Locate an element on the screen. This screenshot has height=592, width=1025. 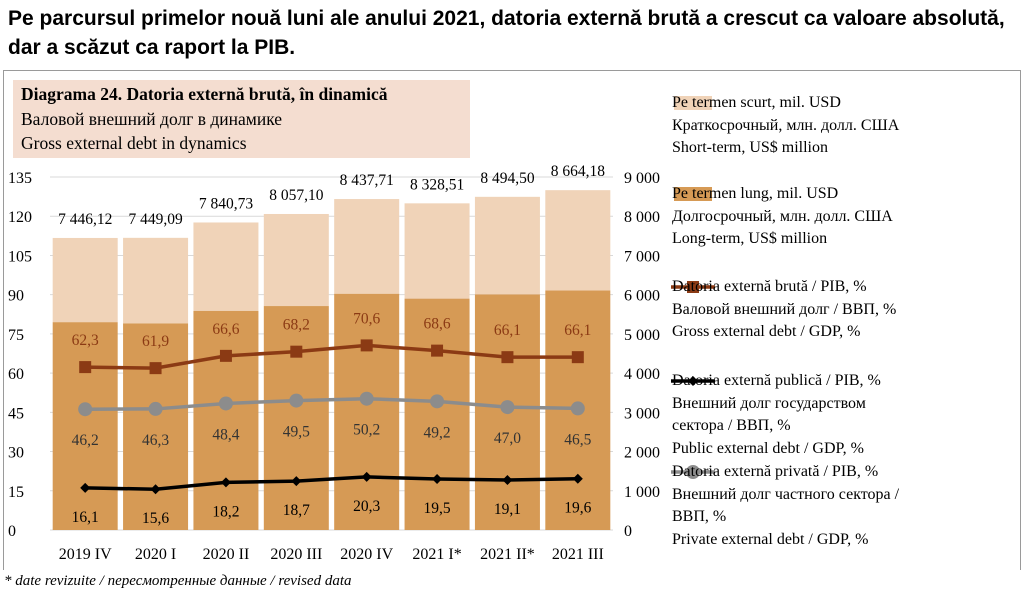
bar-total-label: 8 057,10 is located at coordinates (296, 195).